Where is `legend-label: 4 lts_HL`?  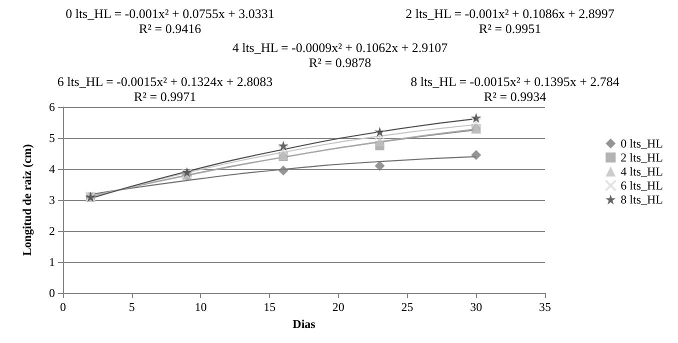
legend-label: 4 lts_HL is located at coordinates (642, 171).